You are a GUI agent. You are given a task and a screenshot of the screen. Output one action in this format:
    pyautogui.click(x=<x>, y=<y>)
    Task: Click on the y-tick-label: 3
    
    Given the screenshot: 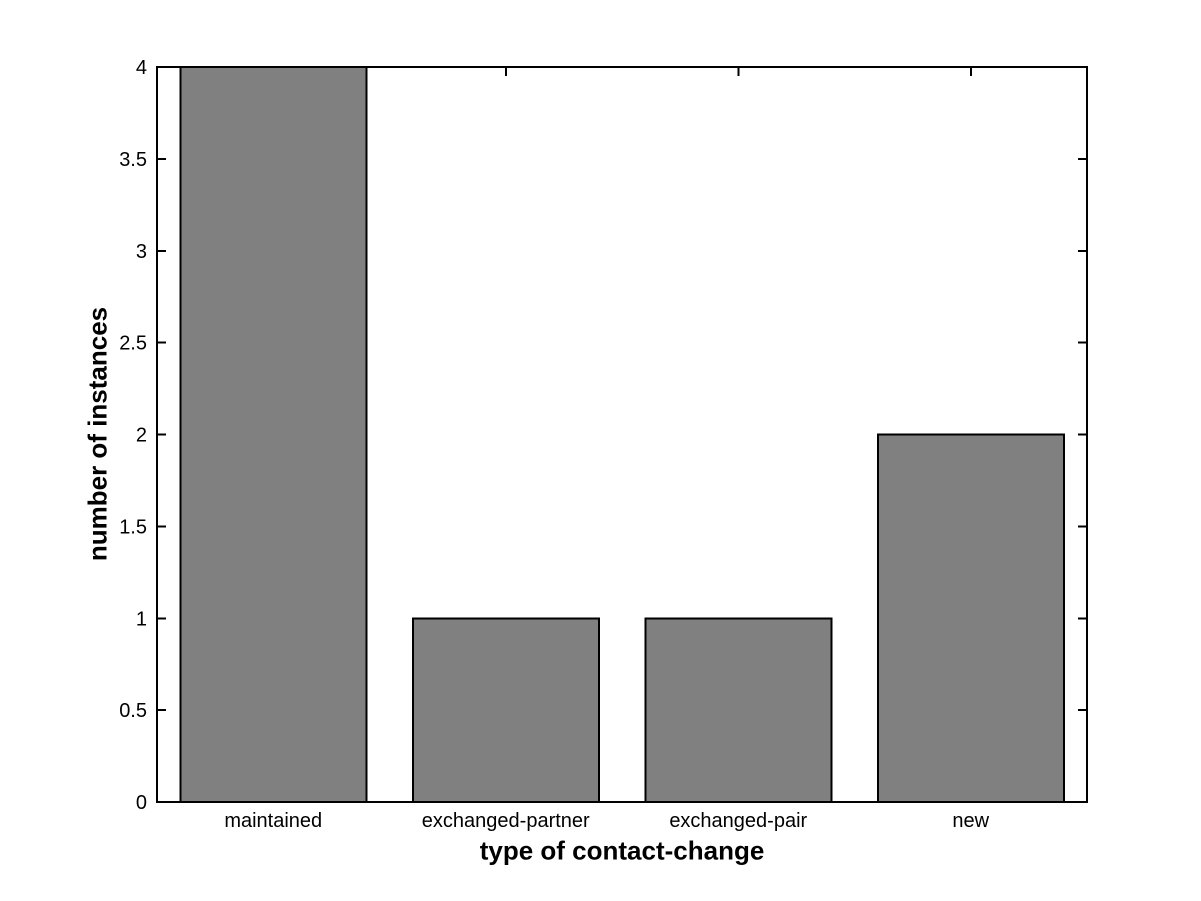 What is the action you would take?
    pyautogui.click(x=141, y=252)
    